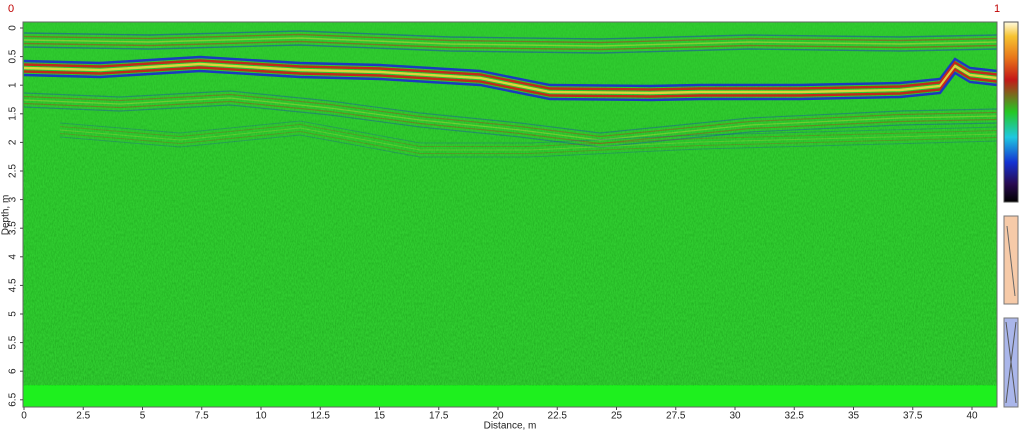  What do you see at coordinates (261, 416) in the screenshot?
I see `x-tick-label: 10` at bounding box center [261, 416].